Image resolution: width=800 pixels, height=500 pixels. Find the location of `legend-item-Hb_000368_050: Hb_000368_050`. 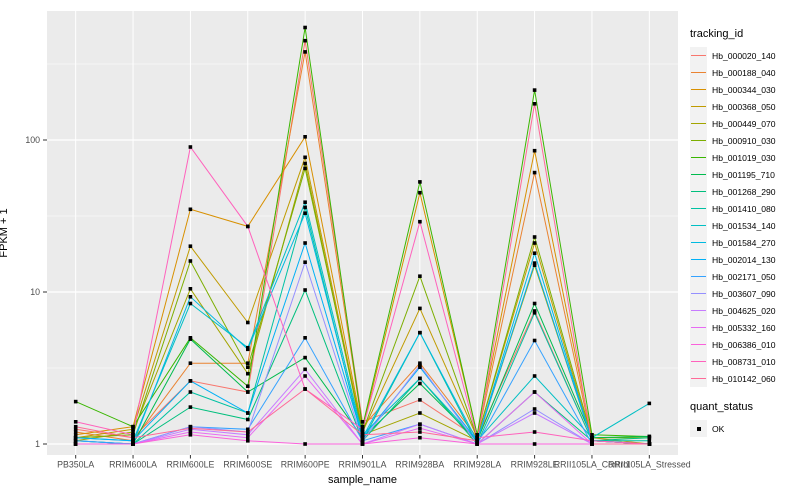

legend-item-Hb_000368_050: Hb_000368_050 is located at coordinates (744, 106).